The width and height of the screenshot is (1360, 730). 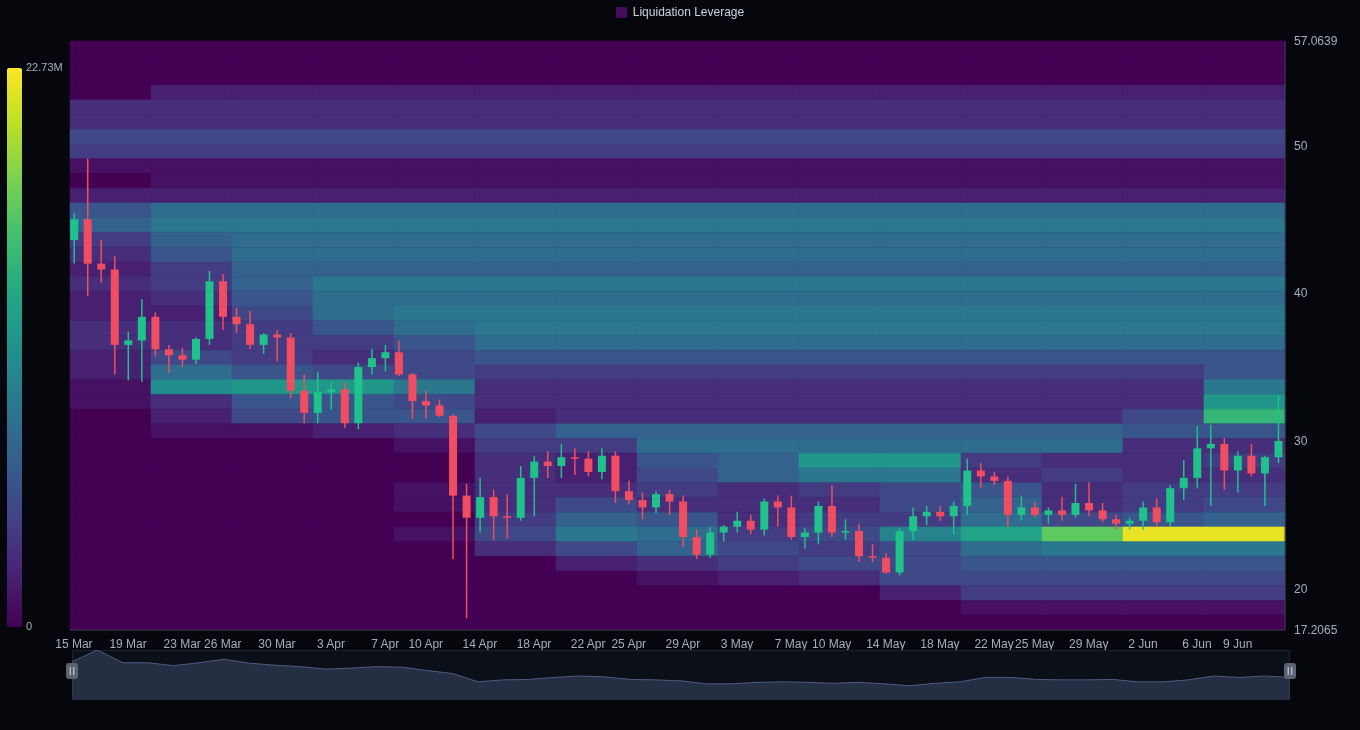 I want to click on x-tick-label: 18 Apr, so click(x=534, y=643).